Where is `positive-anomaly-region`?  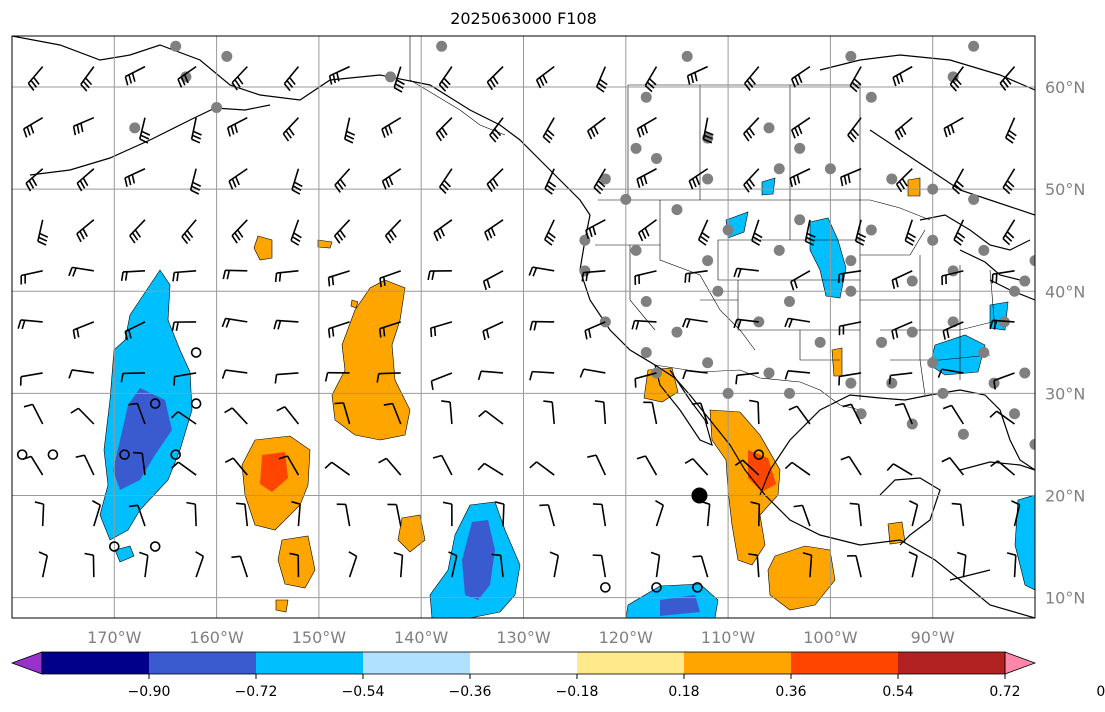
positive-anomaly-region is located at coordinates (801, 578).